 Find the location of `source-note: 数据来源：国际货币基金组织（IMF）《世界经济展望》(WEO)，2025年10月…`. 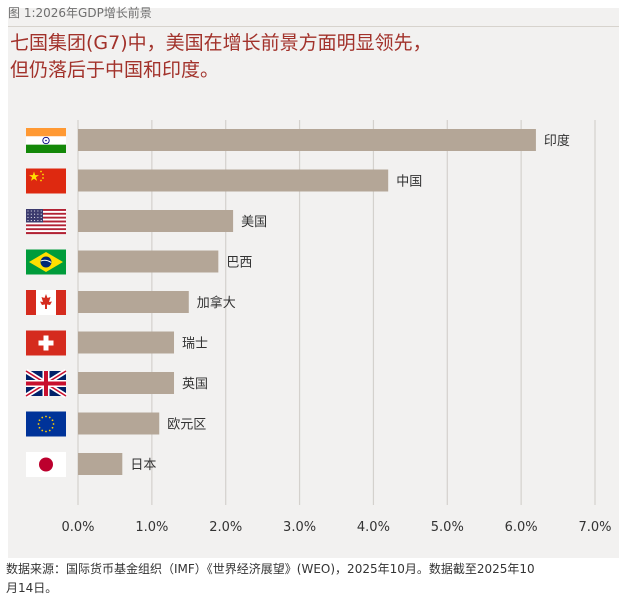

source-note: 数据来源：国际货币基金组织（IMF）《世界经济展望》(WEO)，2025年10月… is located at coordinates (316, 579).